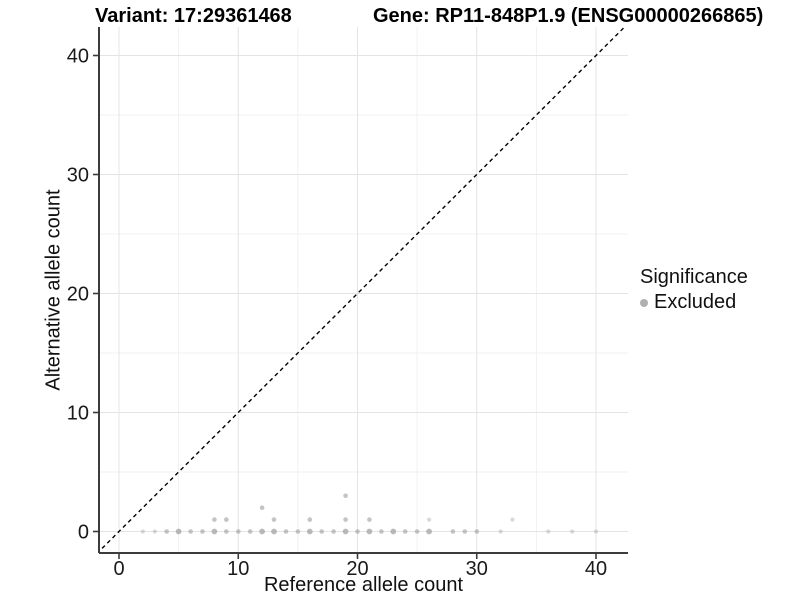  Describe the element at coordinates (644, 302) in the screenshot. I see `legend-key-dot` at that location.